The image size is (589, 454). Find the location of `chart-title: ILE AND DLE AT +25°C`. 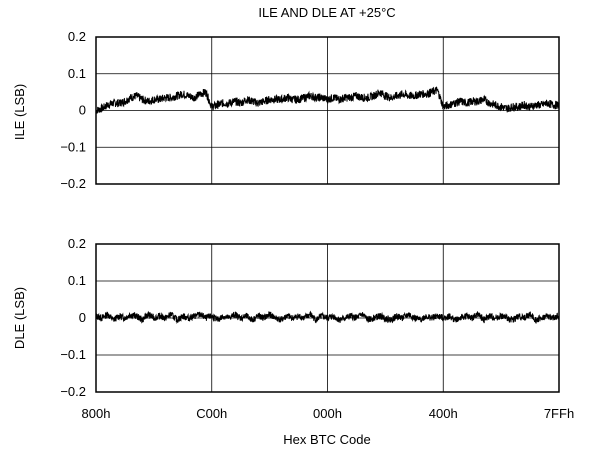

chart-title: ILE AND DLE AT +25°C is located at coordinates (326, 12).